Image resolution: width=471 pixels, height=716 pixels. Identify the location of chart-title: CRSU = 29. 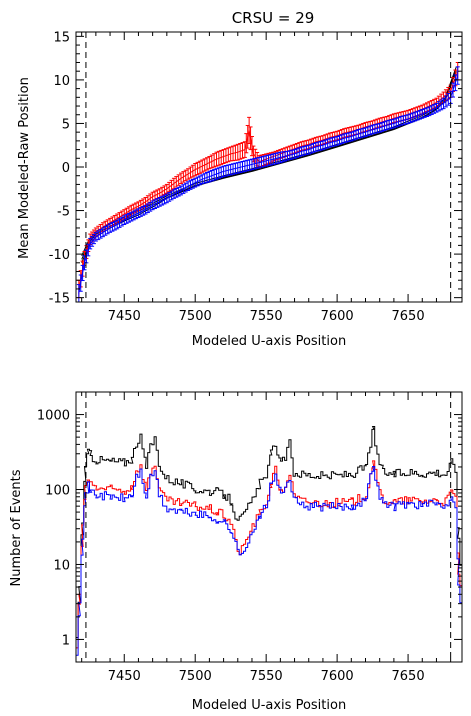
(273, 18).